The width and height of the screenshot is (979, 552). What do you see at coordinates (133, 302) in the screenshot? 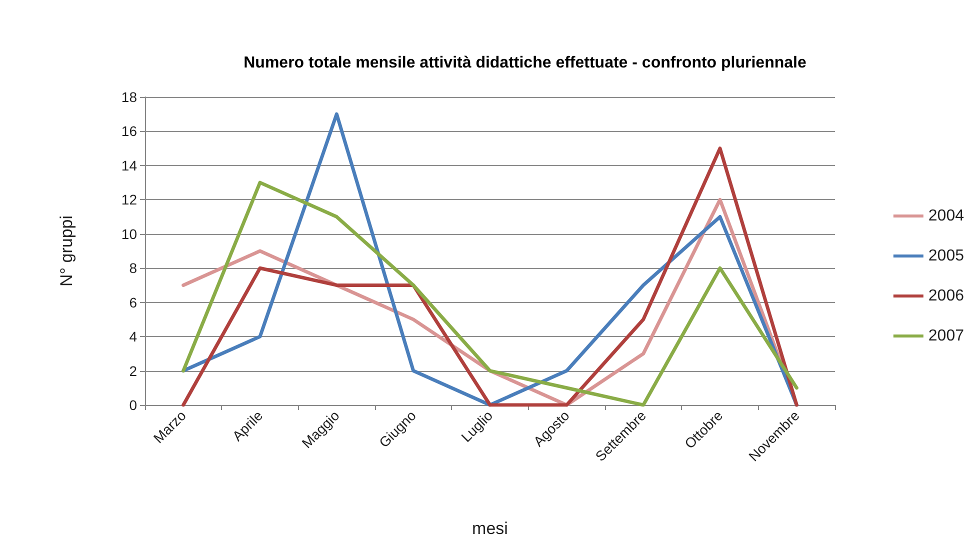
I see `y-tick-label: 6` at bounding box center [133, 302].